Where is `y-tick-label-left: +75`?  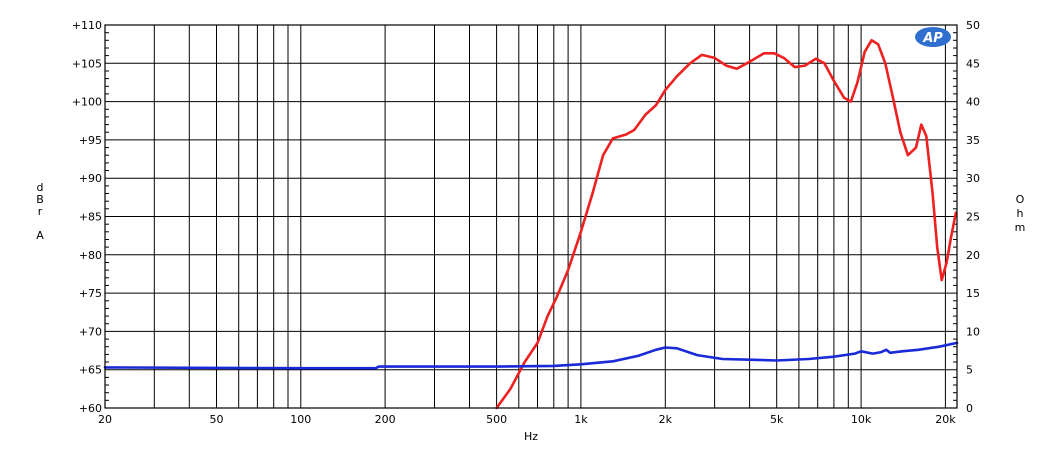
y-tick-label-left: +75 is located at coordinates (90, 293).